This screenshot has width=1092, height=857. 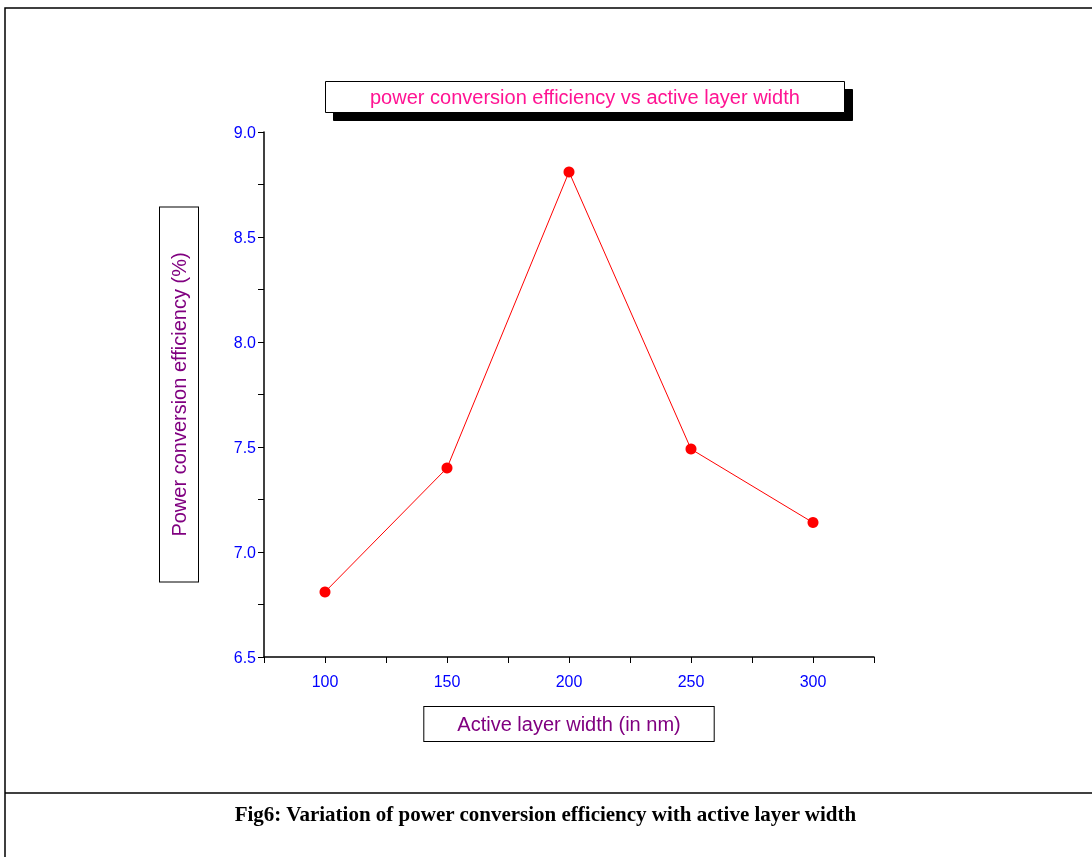 What do you see at coordinates (813, 681) in the screenshot?
I see `x-tick-label: 300` at bounding box center [813, 681].